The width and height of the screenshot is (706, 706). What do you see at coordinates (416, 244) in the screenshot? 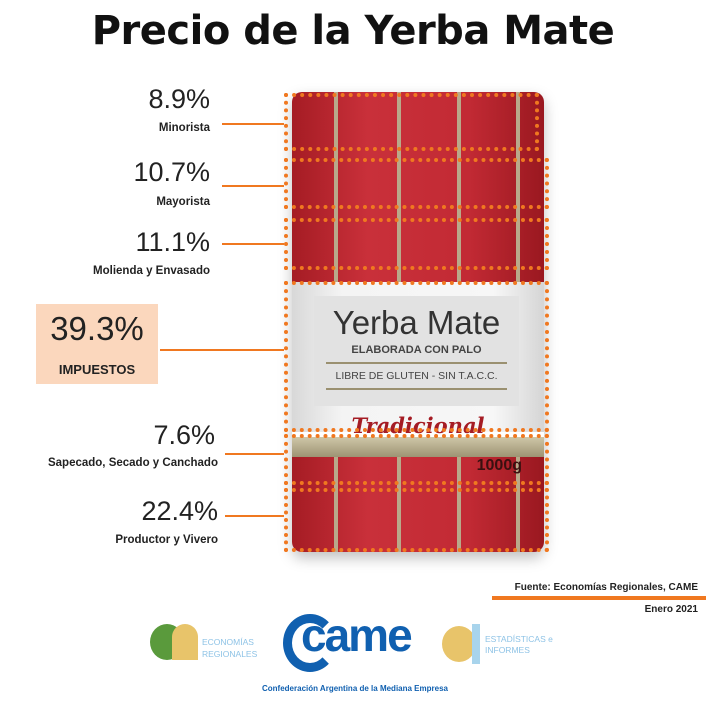
I see `segment-box-molienda` at bounding box center [416, 244].